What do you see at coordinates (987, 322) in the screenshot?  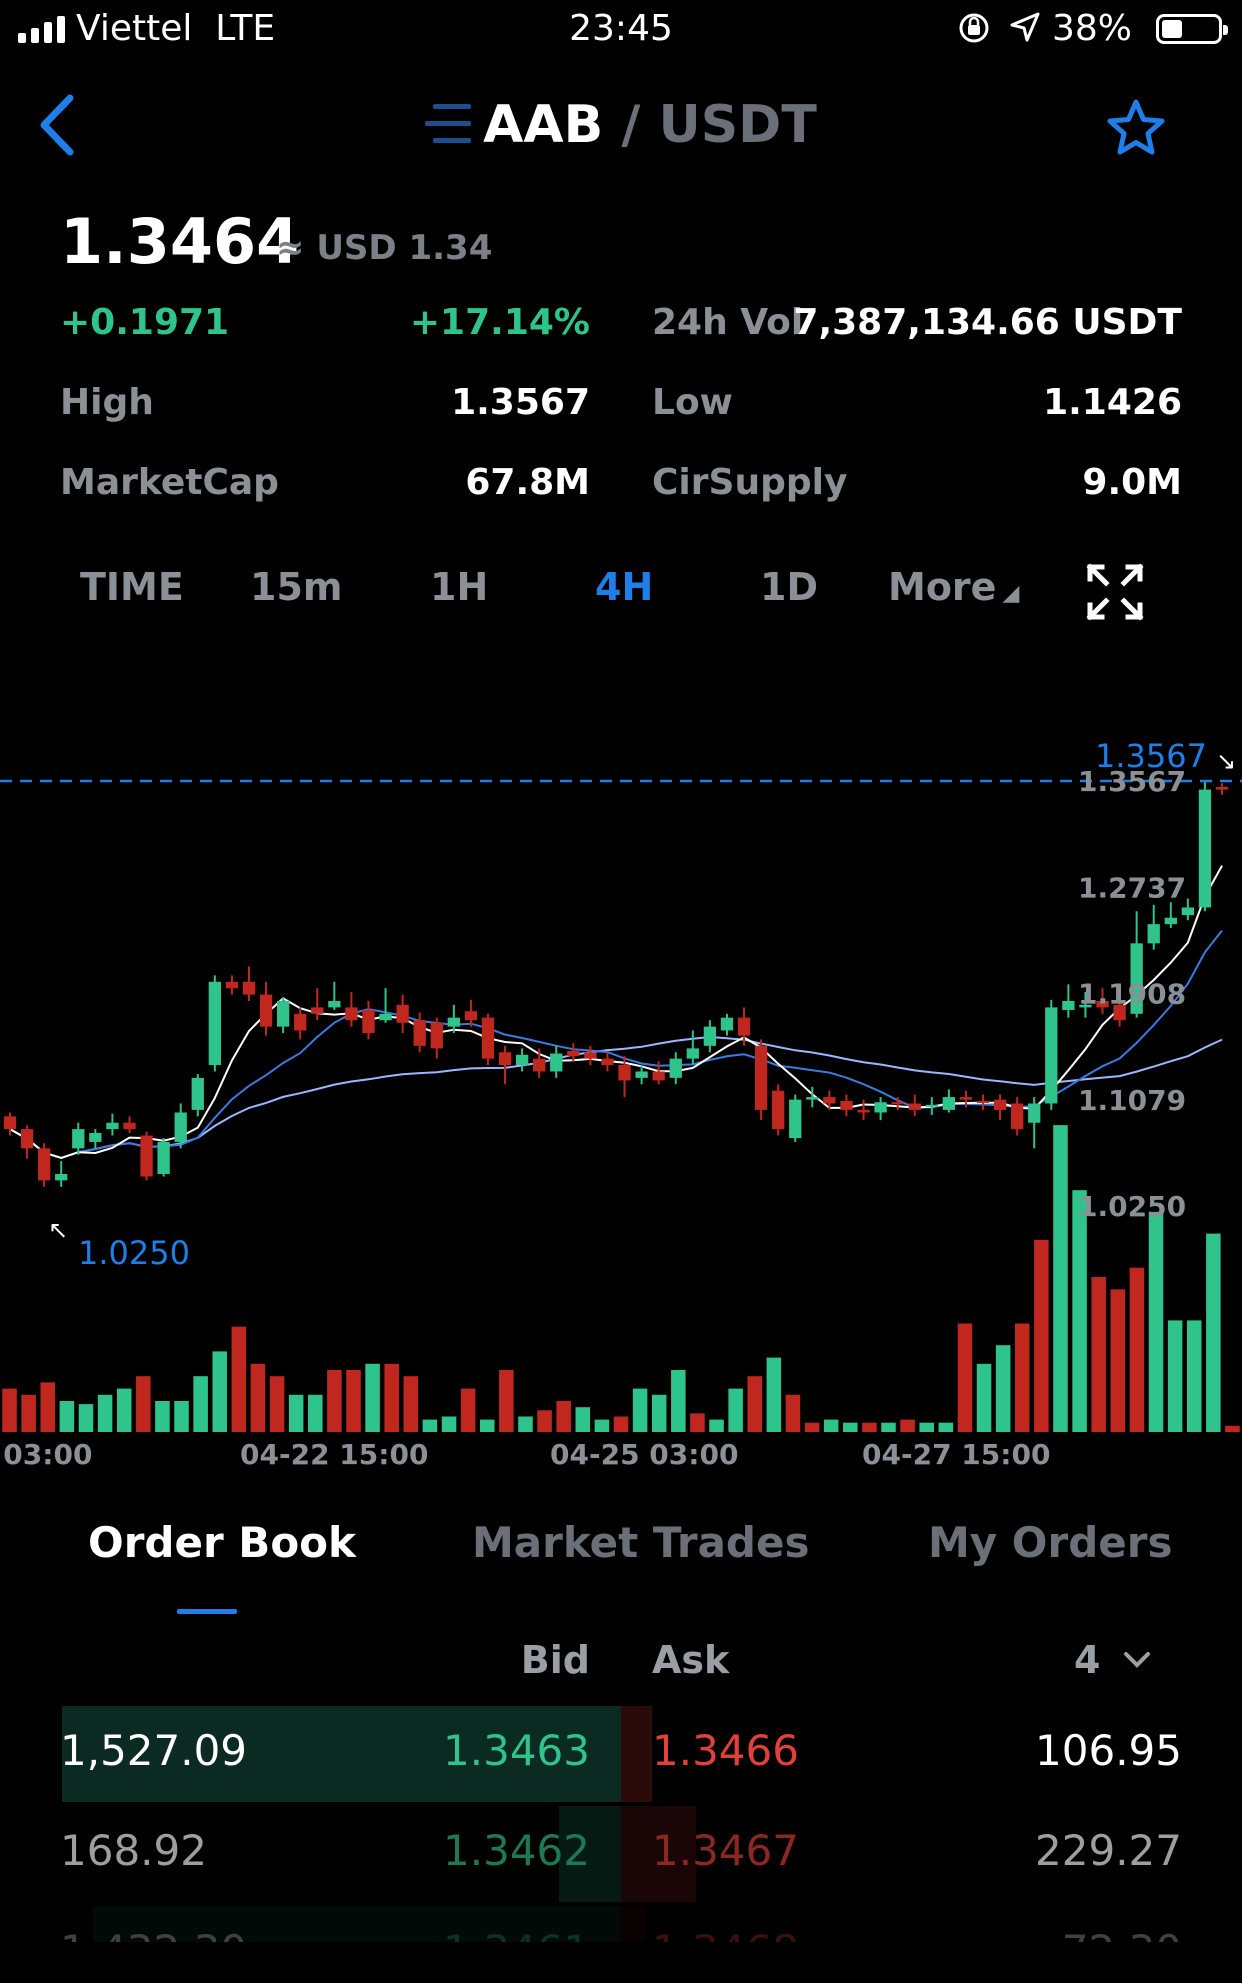 I see `vol-value: 7,387,134.66 USDT` at bounding box center [987, 322].